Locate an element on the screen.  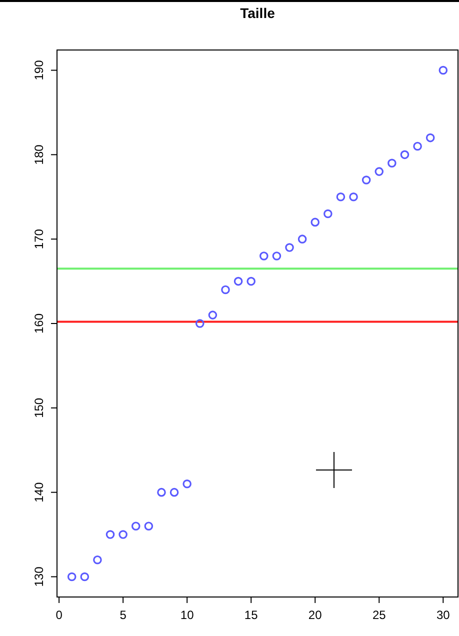
y-tick-label: 150 is located at coordinates (39, 408).